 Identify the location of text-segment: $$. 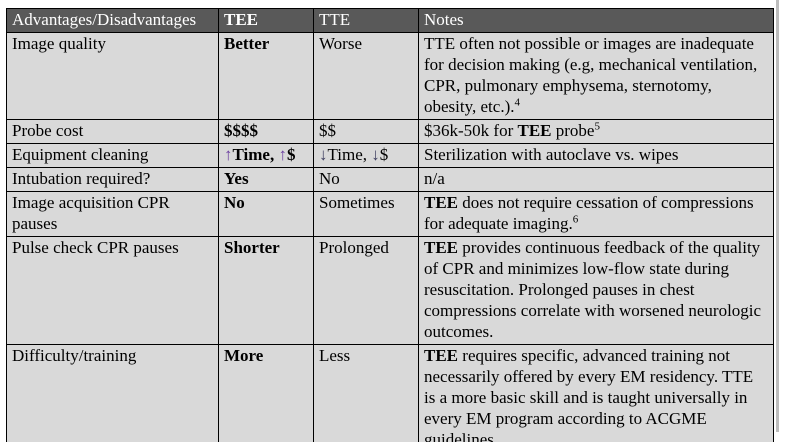
(327, 130).